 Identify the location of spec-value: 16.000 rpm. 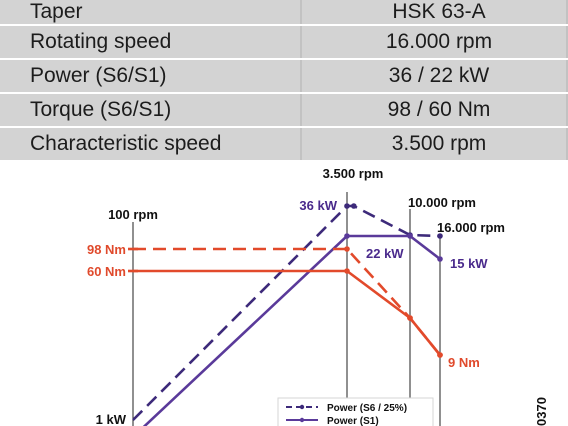
(434, 42).